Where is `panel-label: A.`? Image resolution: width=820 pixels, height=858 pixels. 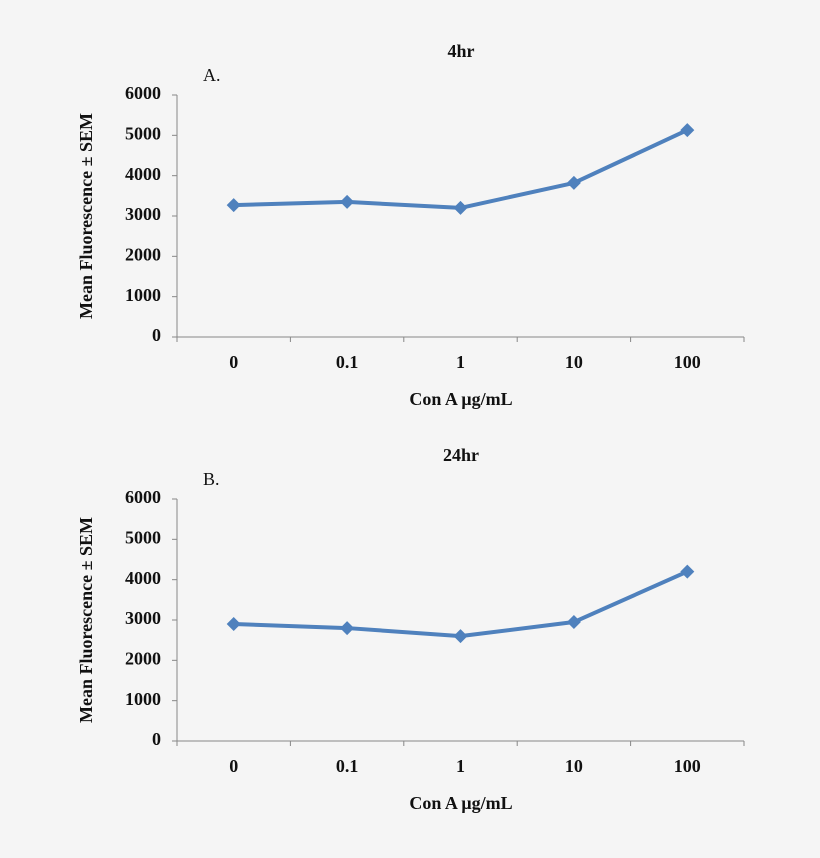
panel-label: A. is located at coordinates (212, 75).